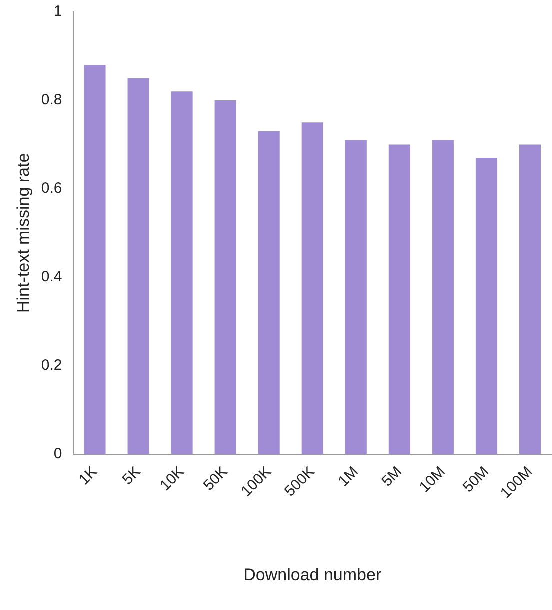 This screenshot has width=552, height=610. What do you see at coordinates (51, 189) in the screenshot?
I see `y-tick-label: 0.6` at bounding box center [51, 189].